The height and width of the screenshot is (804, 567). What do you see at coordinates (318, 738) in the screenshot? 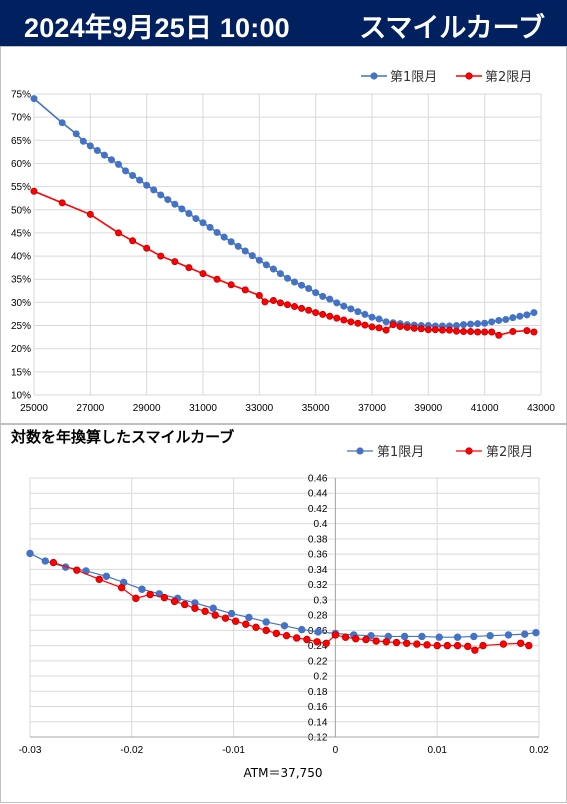
I see `chart2-y-tick-label: 0.12` at bounding box center [318, 738].